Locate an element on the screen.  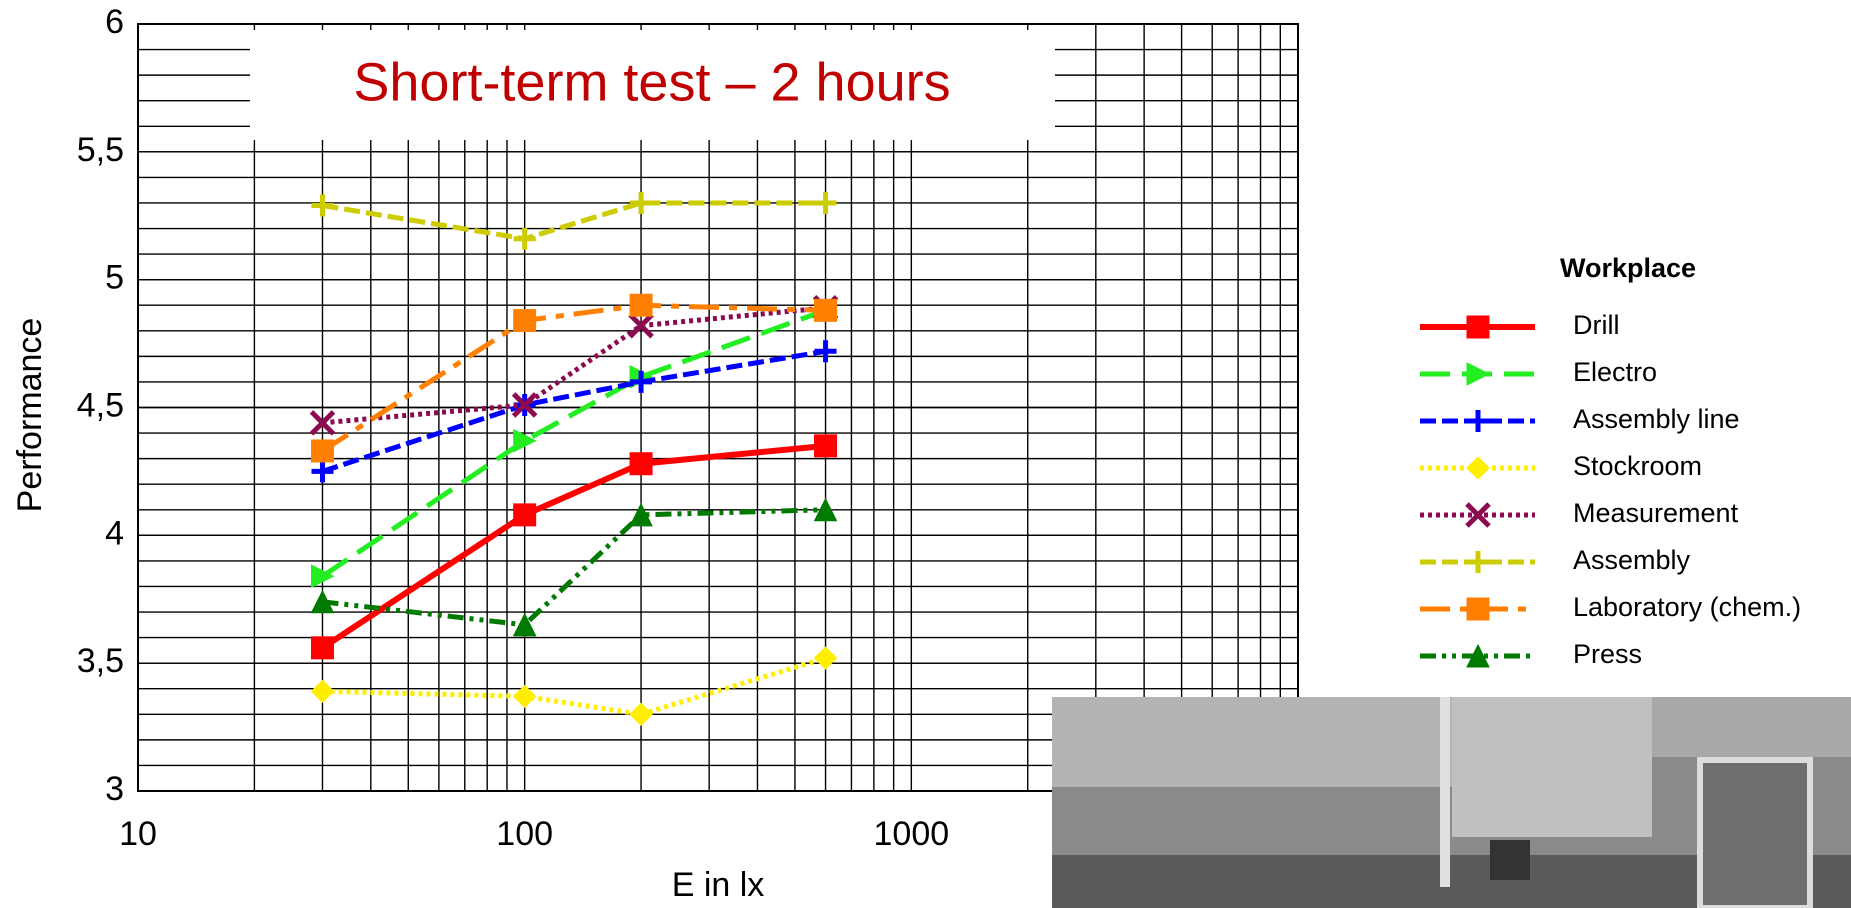
photo-shelf is located at coordinates (1755, 832).